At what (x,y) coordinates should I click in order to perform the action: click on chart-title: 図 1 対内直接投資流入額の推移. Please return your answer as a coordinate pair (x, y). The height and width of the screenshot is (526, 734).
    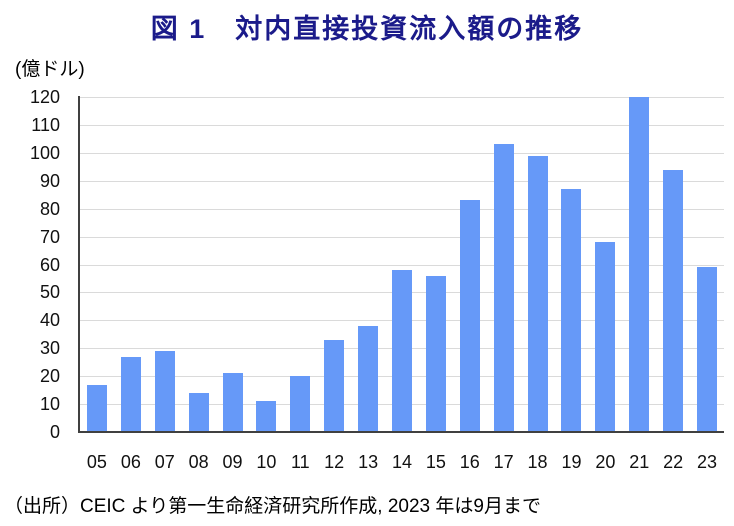
    Looking at the image, I should click on (367, 29).